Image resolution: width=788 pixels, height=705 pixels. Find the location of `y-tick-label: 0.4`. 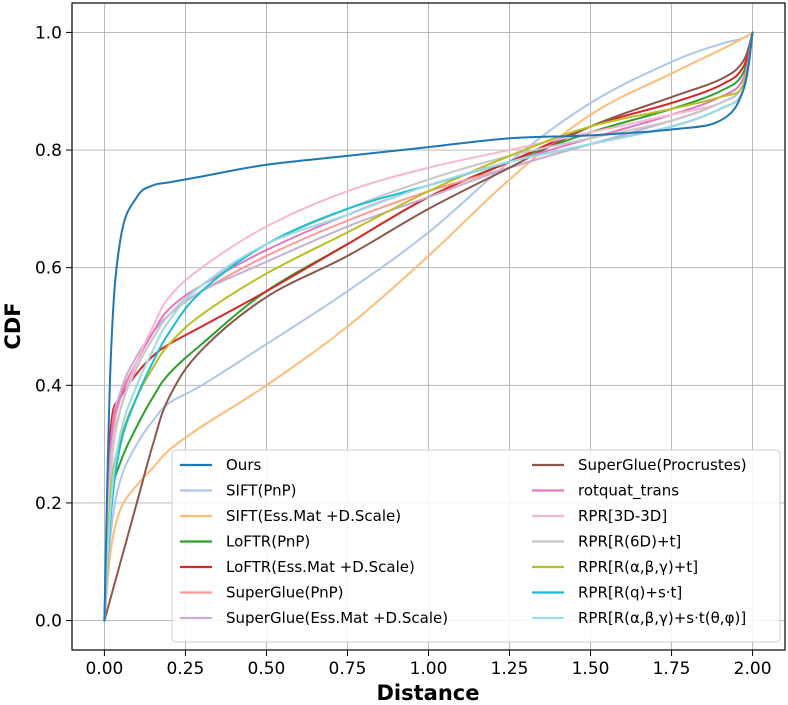

y-tick-label: 0.4 is located at coordinates (48, 386).